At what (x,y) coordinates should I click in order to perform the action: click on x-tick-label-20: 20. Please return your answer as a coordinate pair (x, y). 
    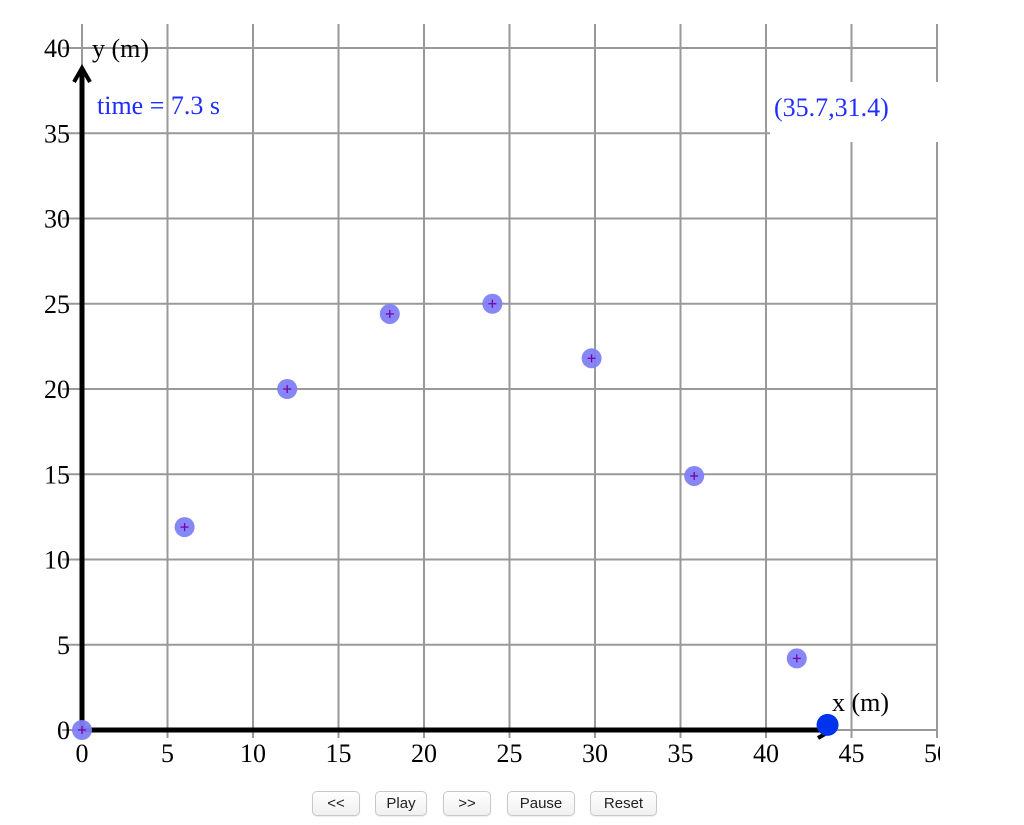
    Looking at the image, I should click on (424, 753).